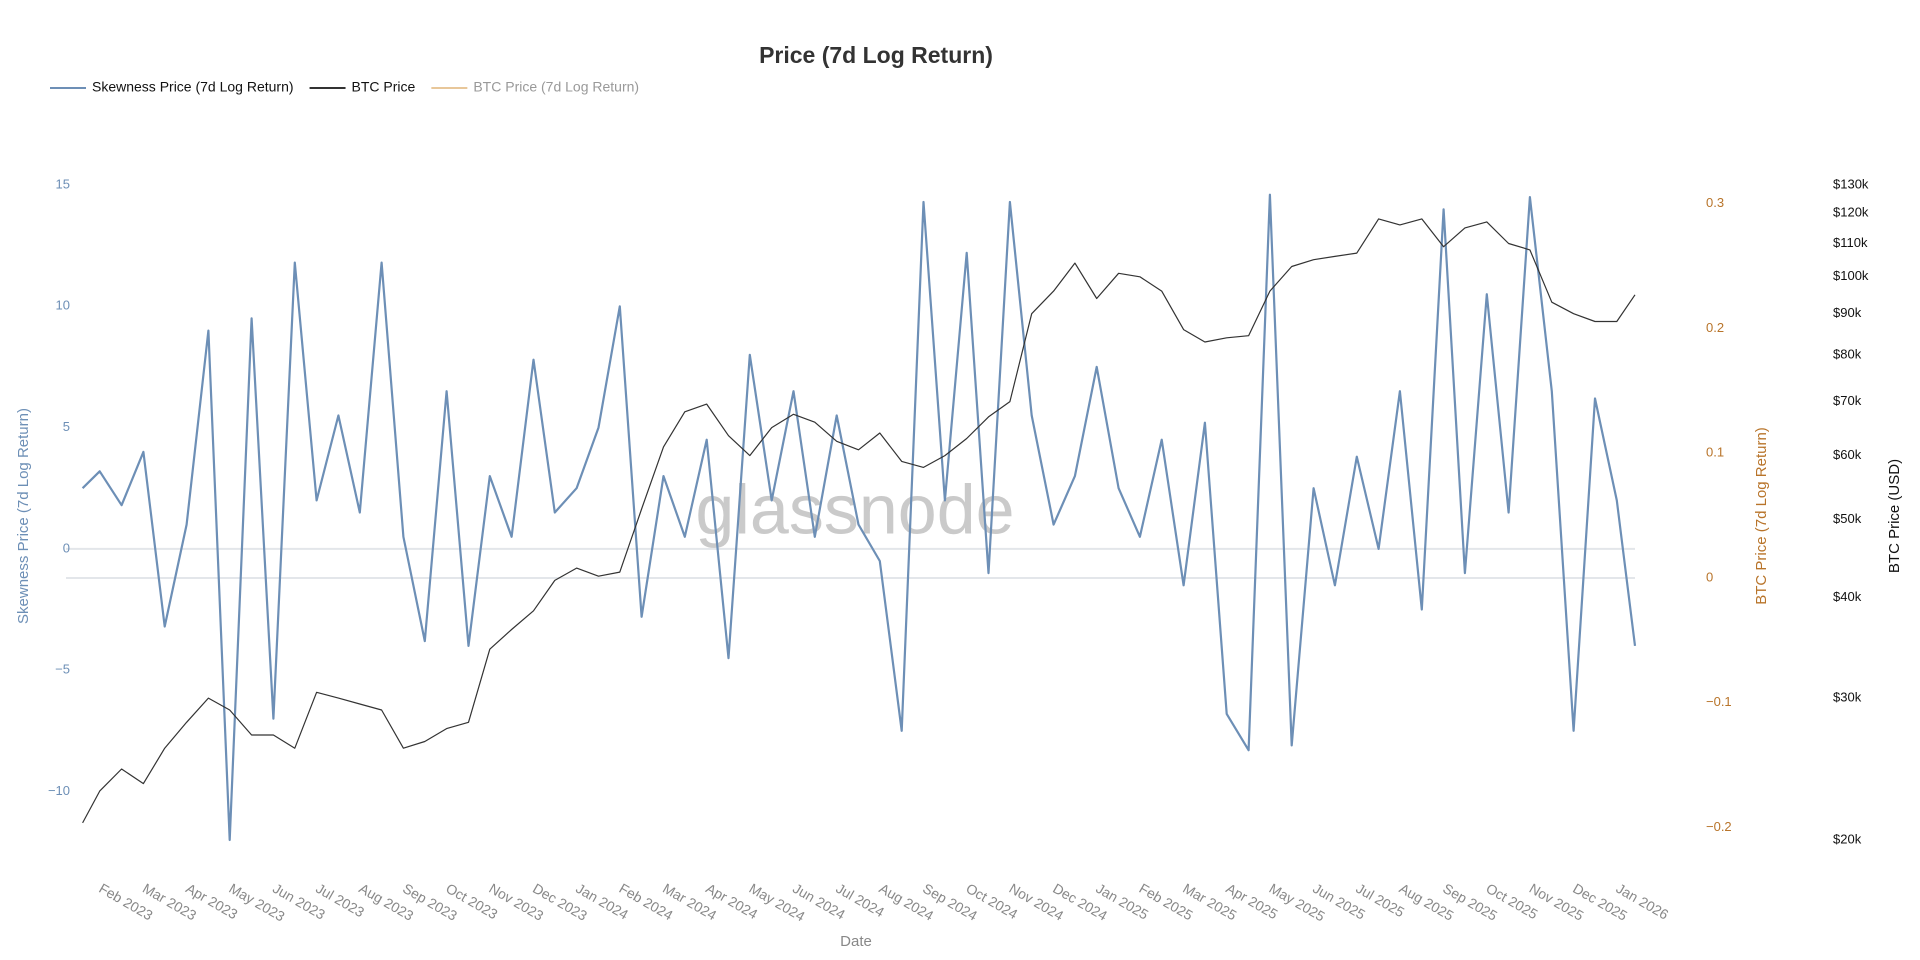  I want to click on y2-tick-label: −0.1, so click(1719, 701).